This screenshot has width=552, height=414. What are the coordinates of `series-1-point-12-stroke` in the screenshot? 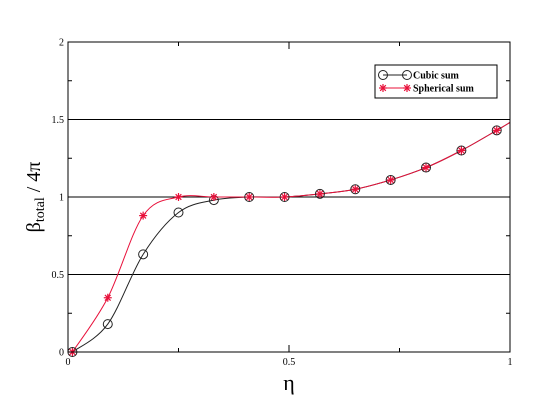 It's located at (496, 130).